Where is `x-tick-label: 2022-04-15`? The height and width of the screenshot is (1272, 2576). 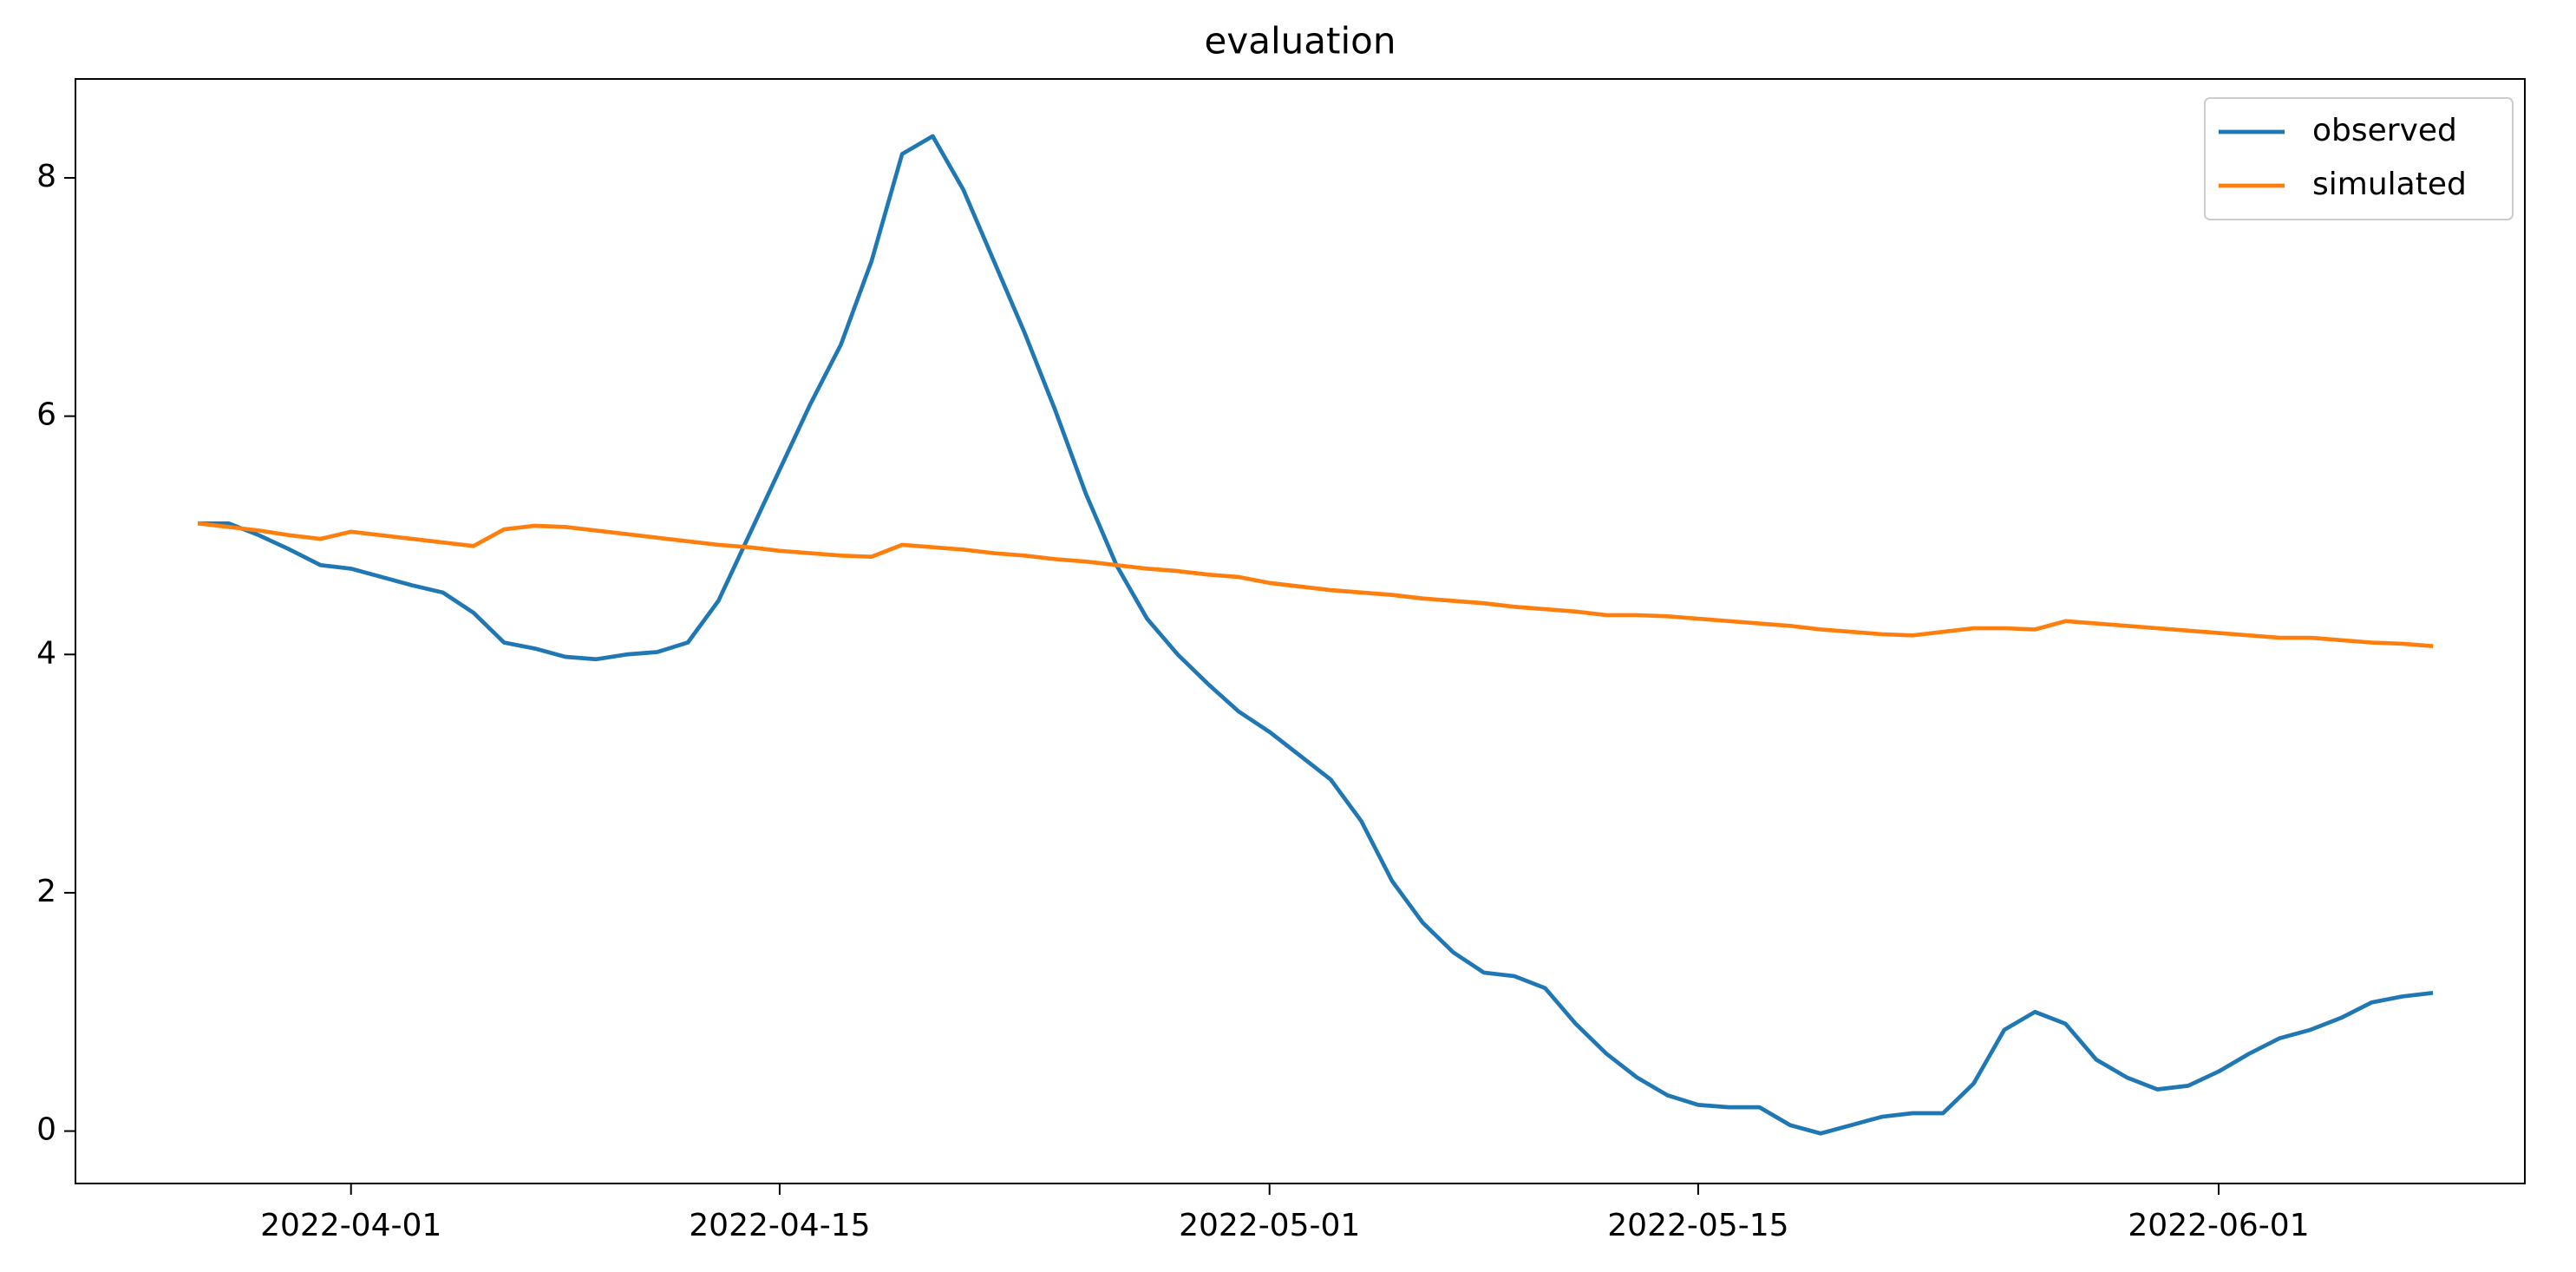
x-tick-label: 2022-04-15 is located at coordinates (779, 1225).